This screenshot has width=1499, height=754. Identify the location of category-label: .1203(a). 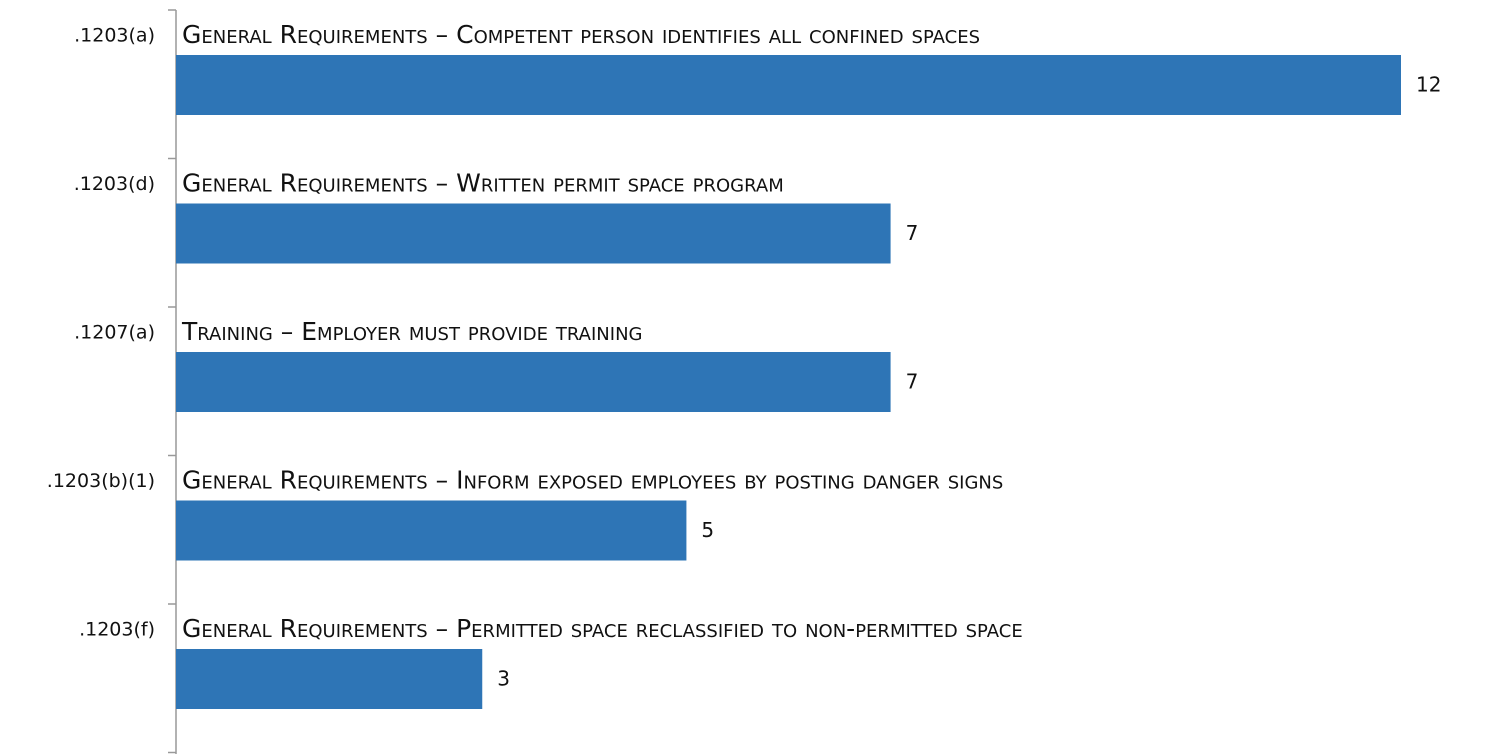
(114, 36).